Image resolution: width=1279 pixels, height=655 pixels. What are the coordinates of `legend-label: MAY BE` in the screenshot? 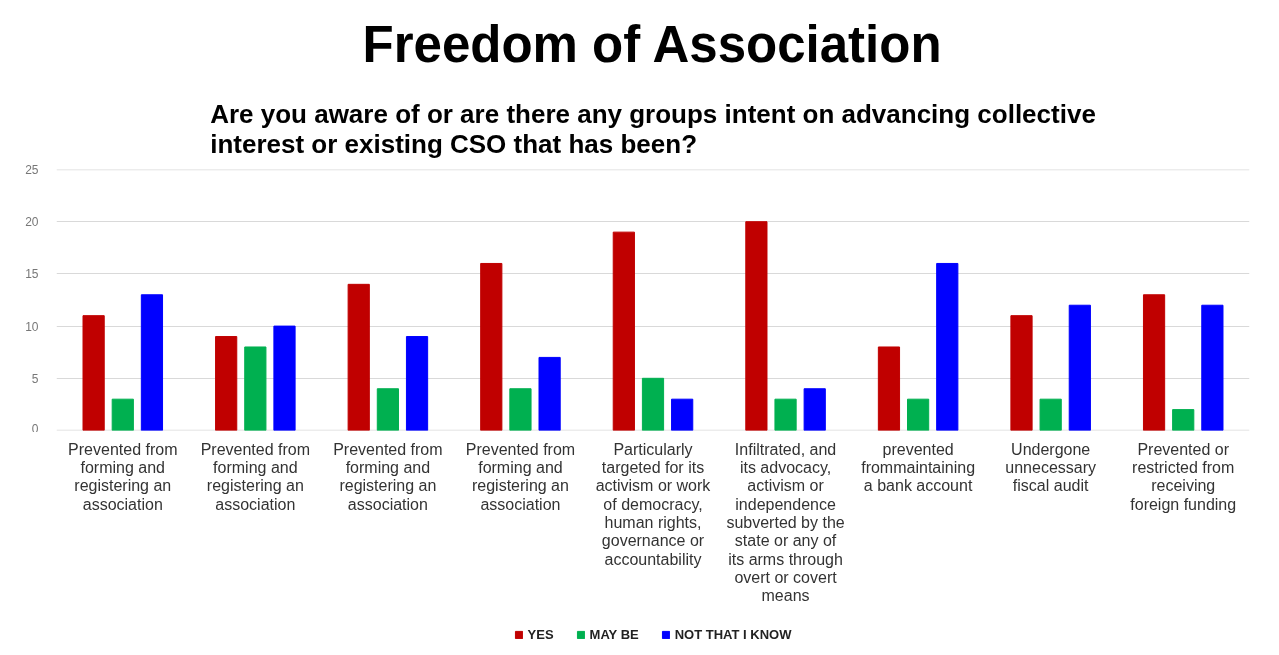 It's located at (614, 634).